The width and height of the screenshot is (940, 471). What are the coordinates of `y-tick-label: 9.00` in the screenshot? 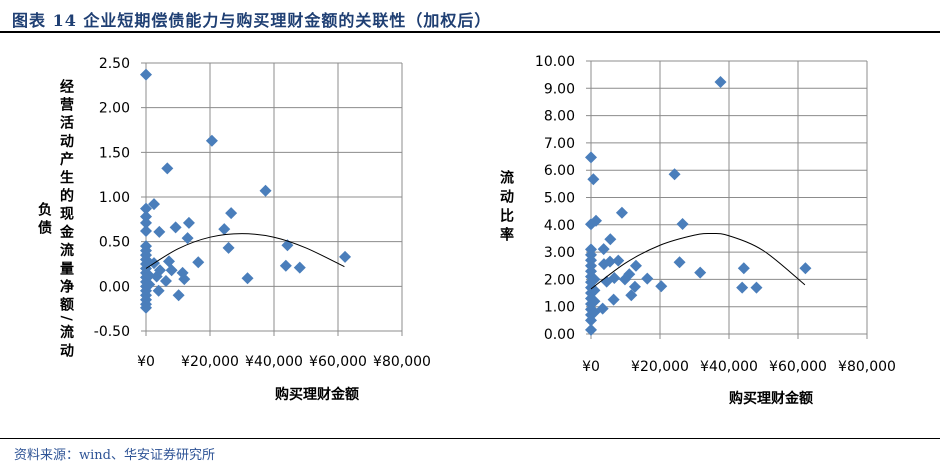 It's located at (559, 89).